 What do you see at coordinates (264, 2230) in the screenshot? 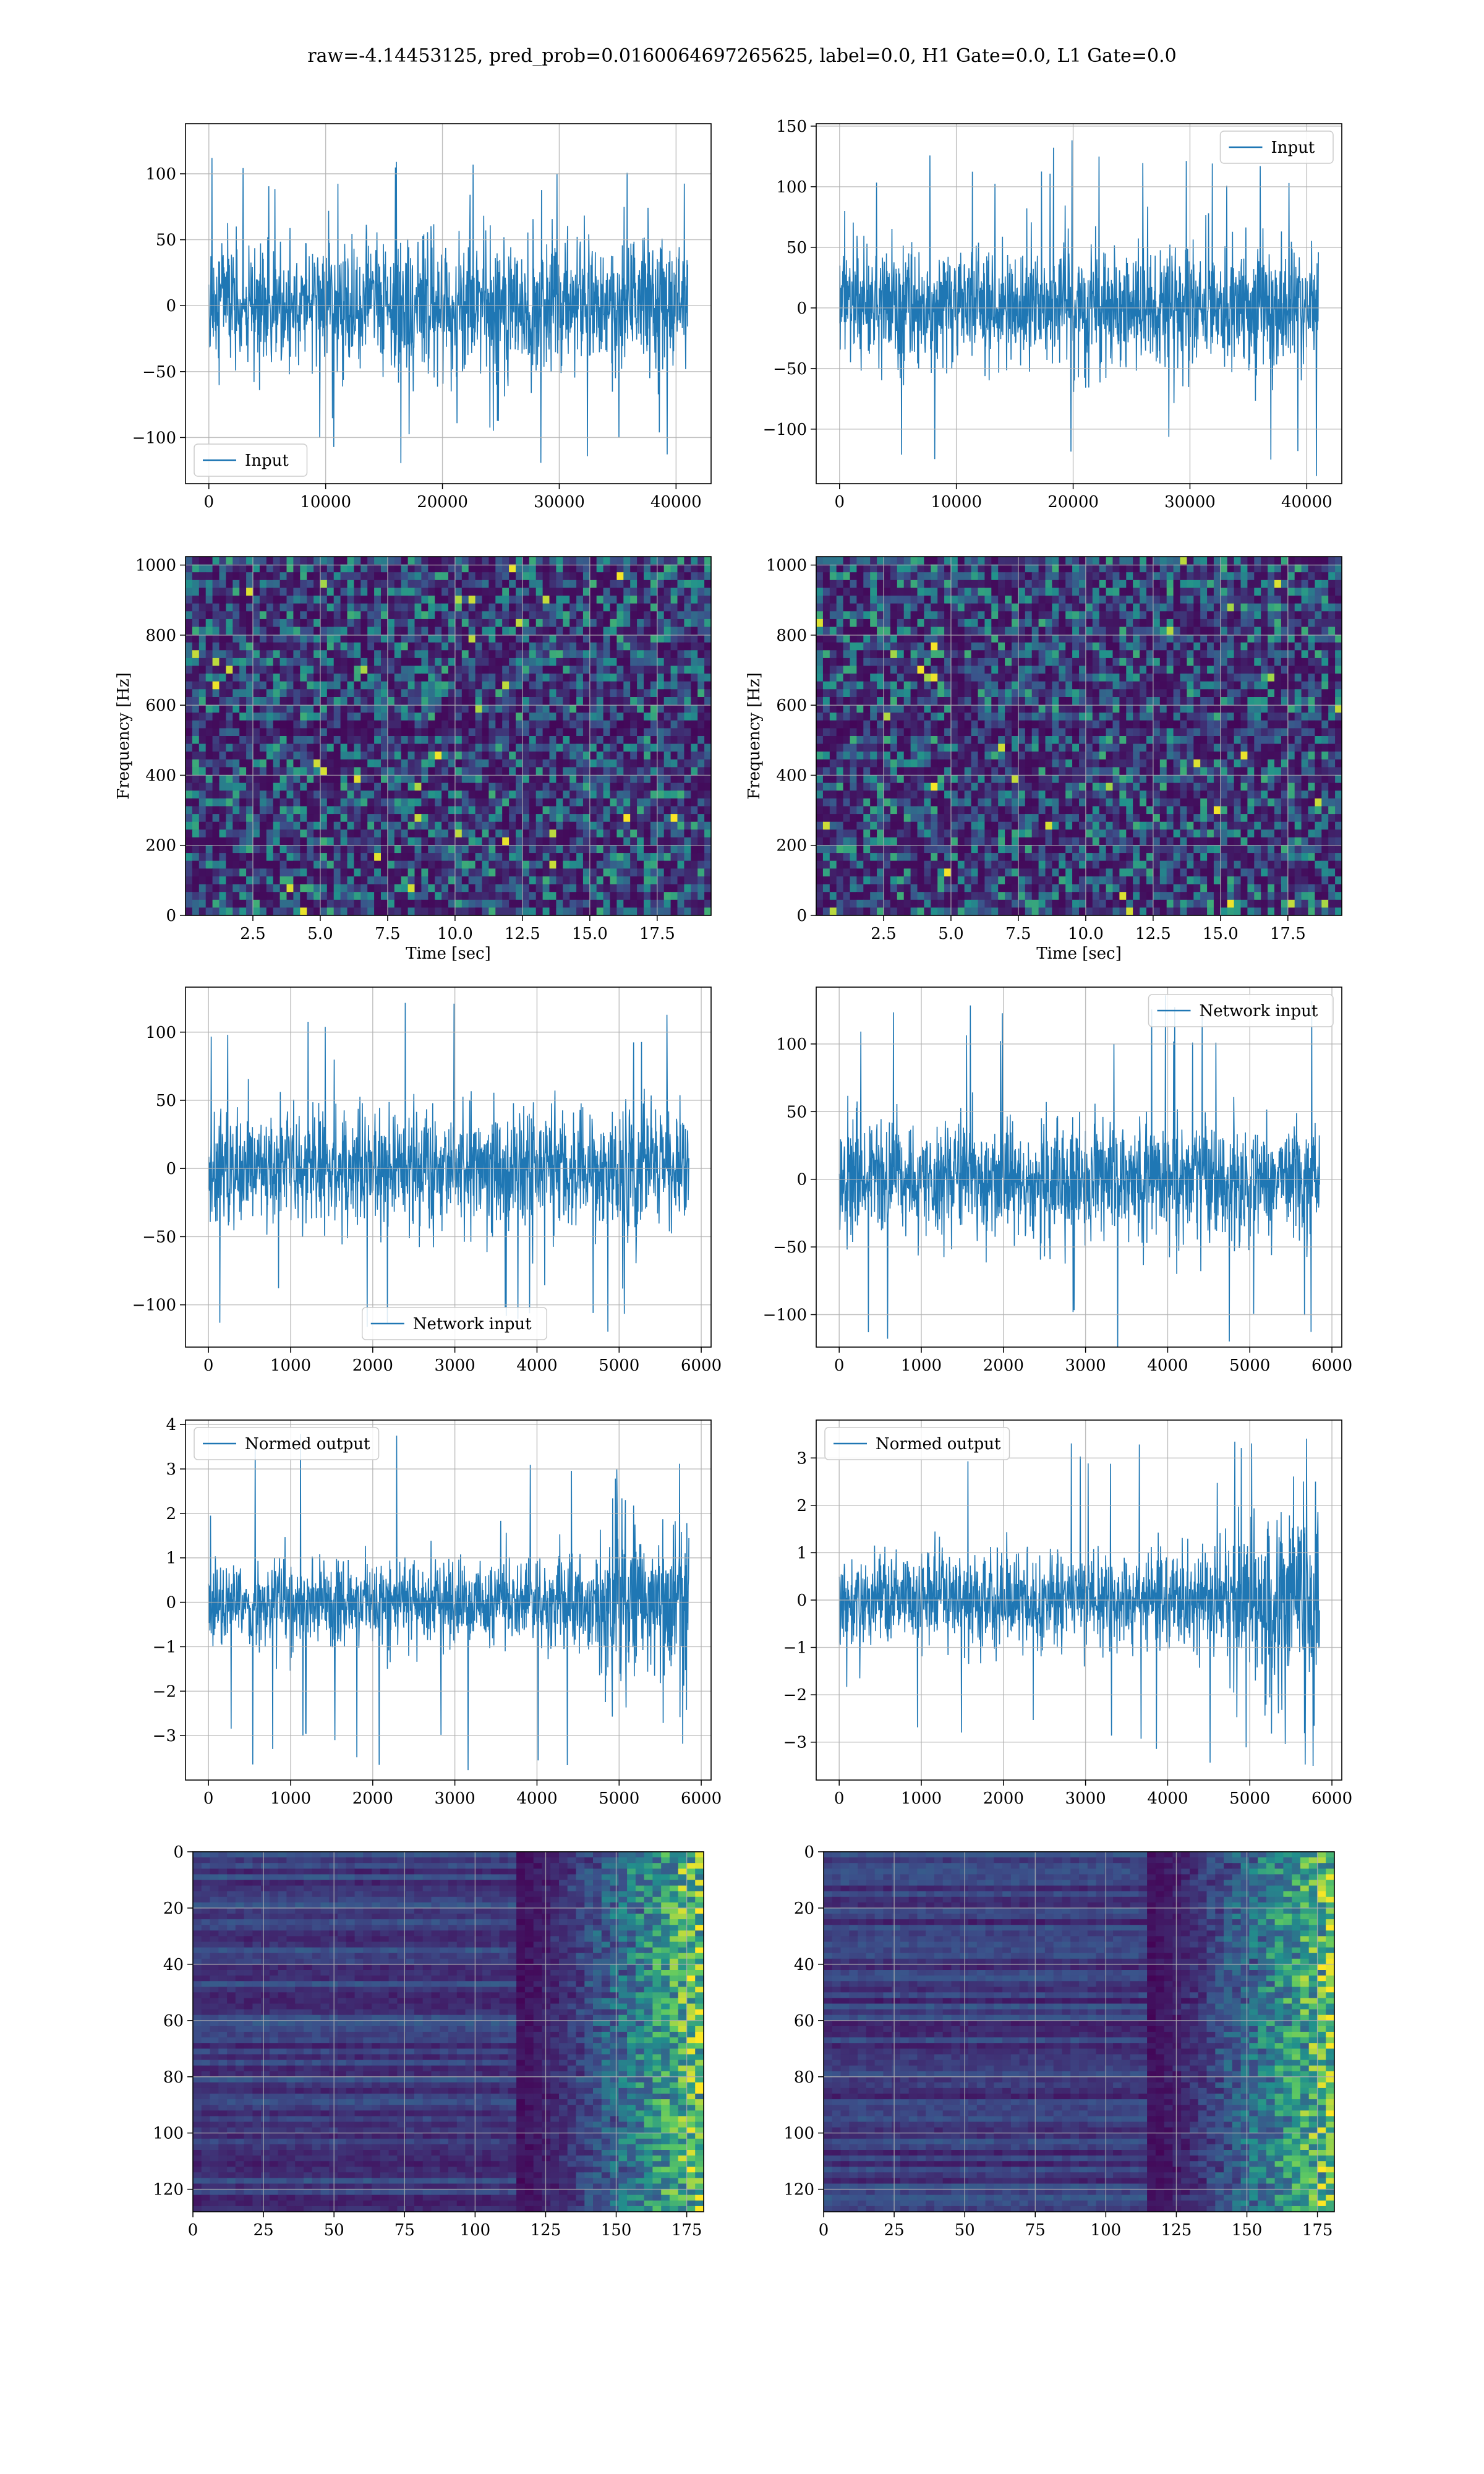
I see `x-tick-label: 25` at bounding box center [264, 2230].